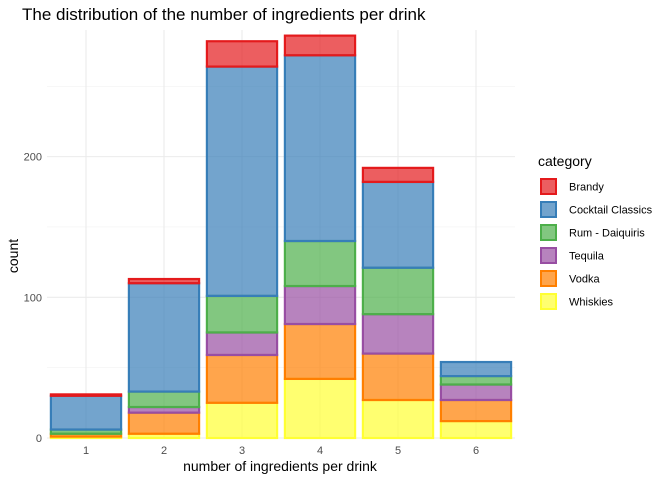 The image size is (672, 480). I want to click on legend-key-vodka, so click(548, 278).